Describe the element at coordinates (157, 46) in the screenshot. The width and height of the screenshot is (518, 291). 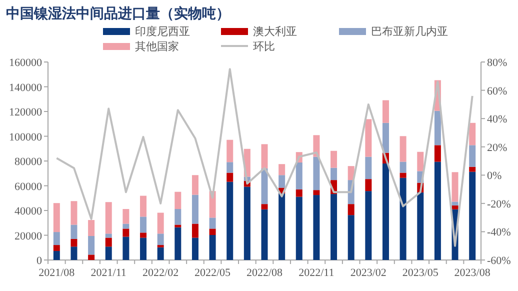
I see `legend-label: 其他国家` at that location.